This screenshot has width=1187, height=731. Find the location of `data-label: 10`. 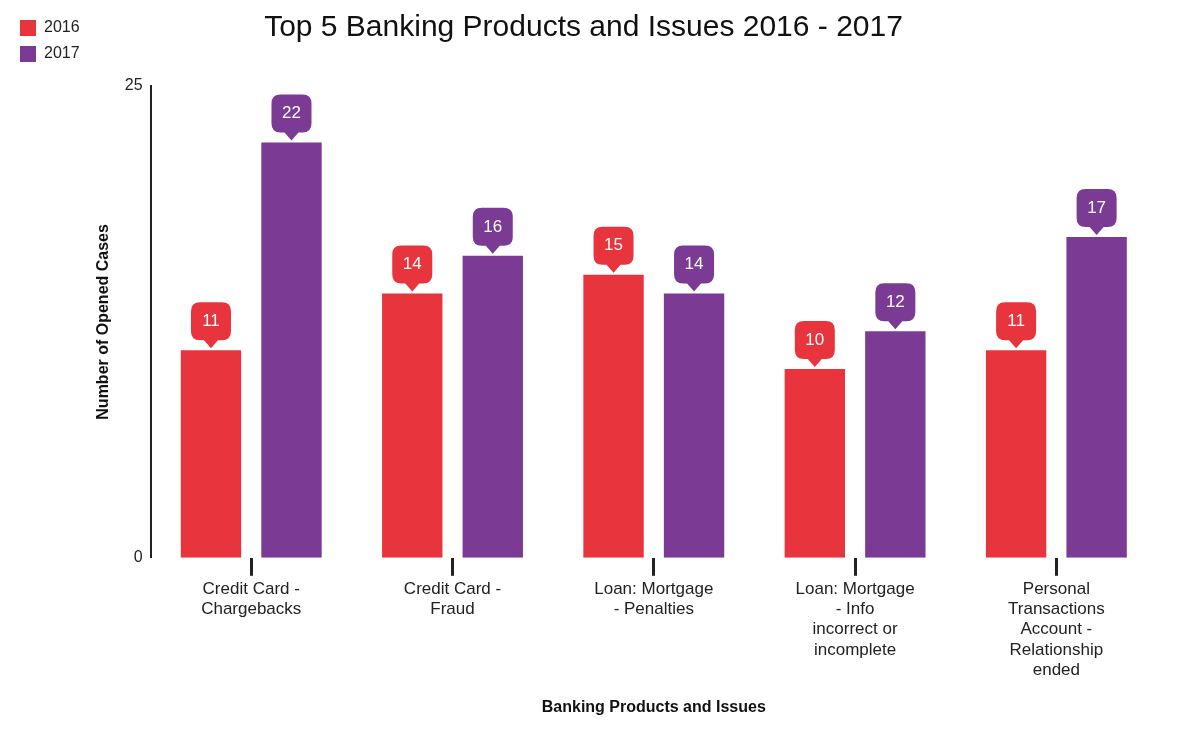

data-label: 10 is located at coordinates (815, 339).